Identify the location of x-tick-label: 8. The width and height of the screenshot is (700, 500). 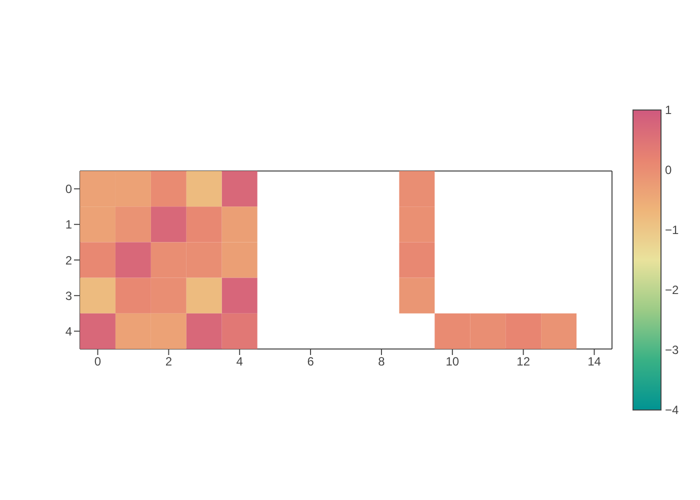
(382, 361).